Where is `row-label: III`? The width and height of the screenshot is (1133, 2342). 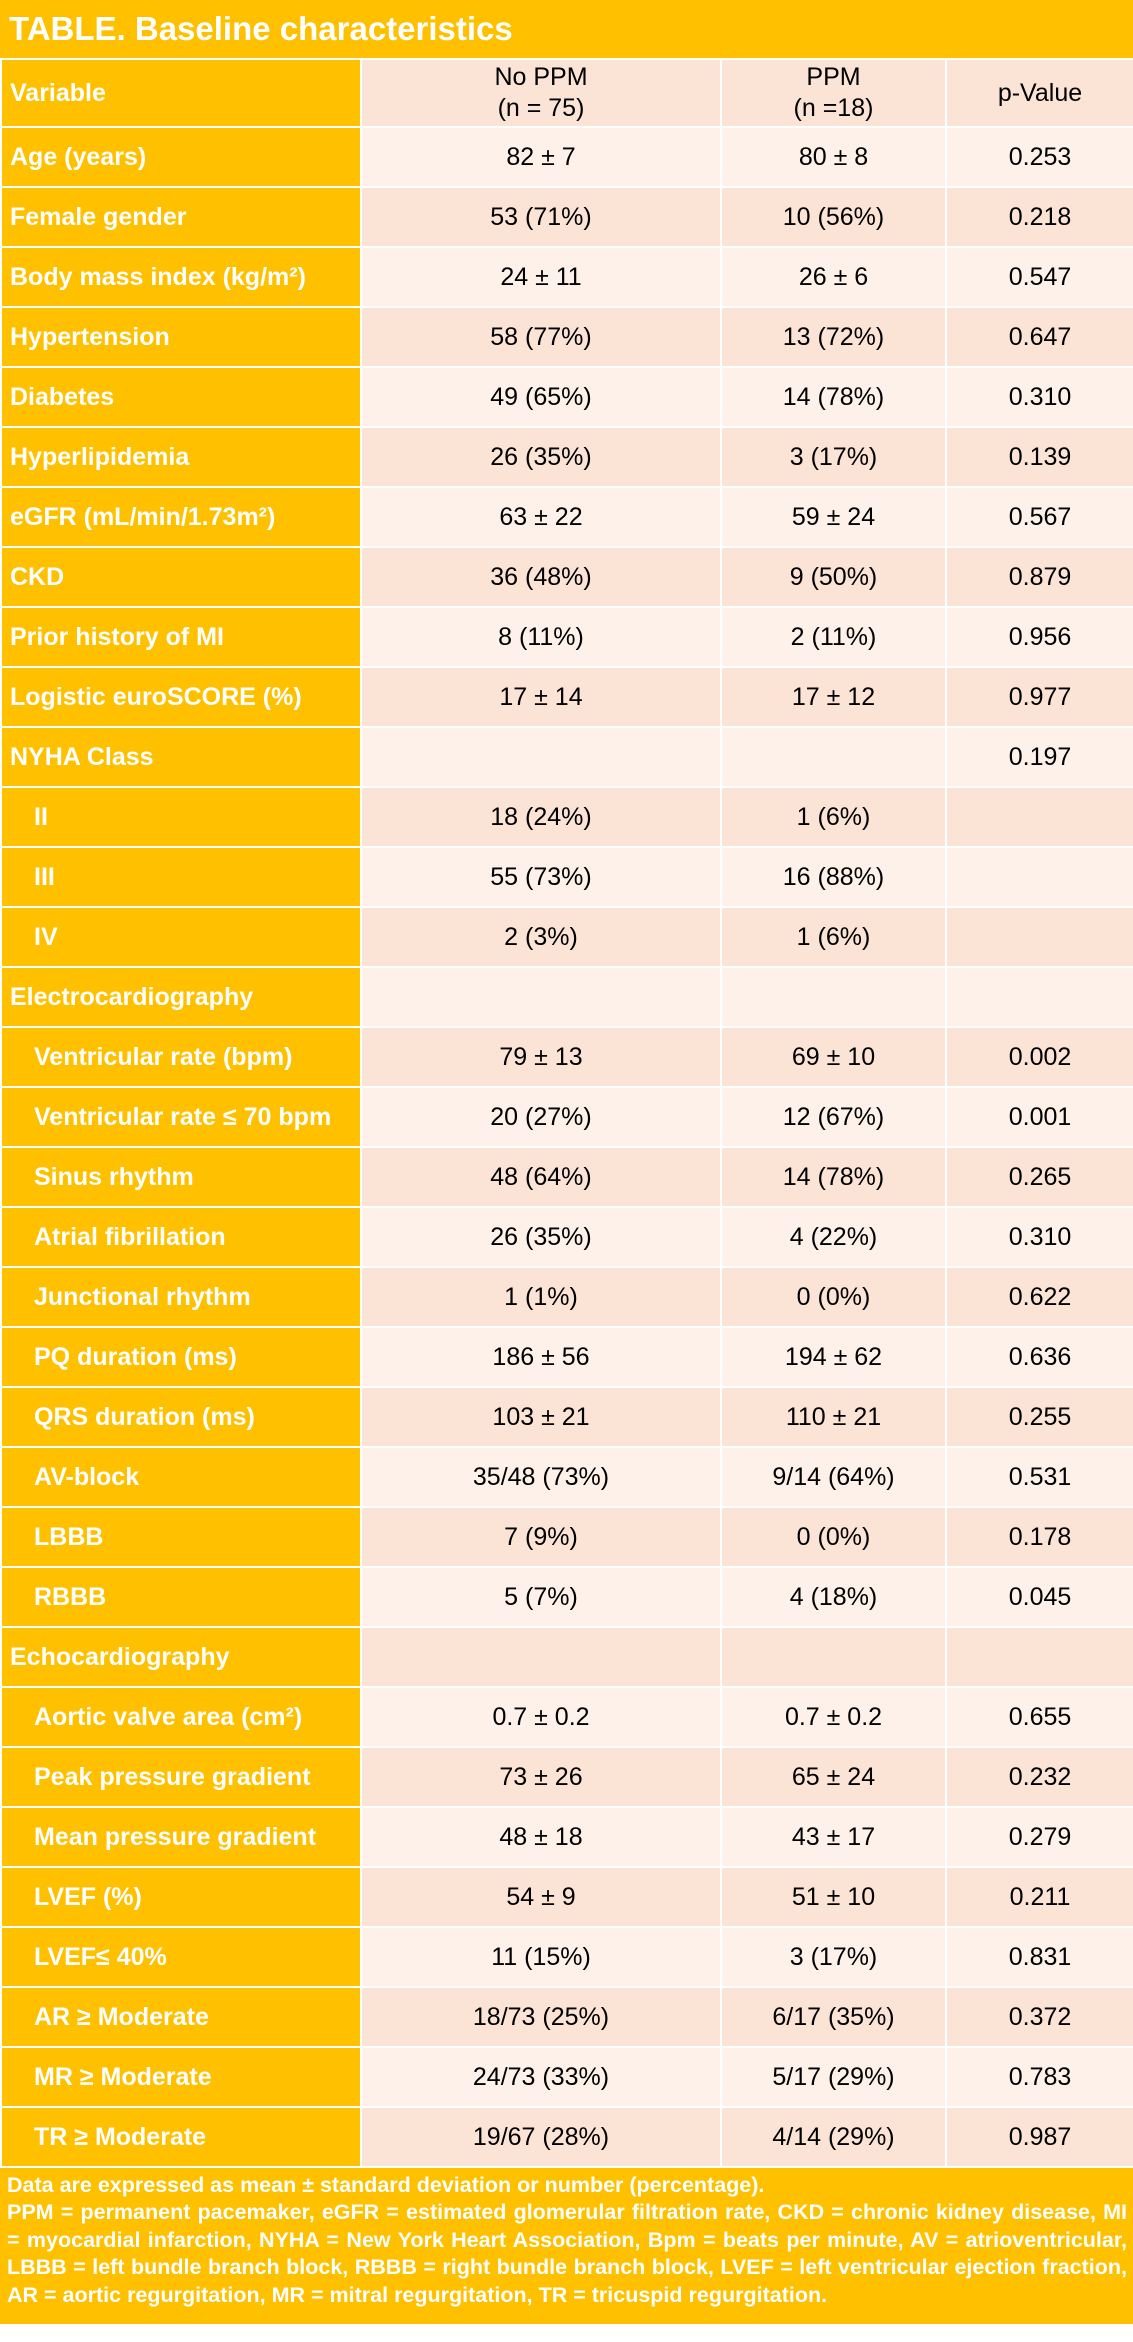 row-label: III is located at coordinates (181, 877).